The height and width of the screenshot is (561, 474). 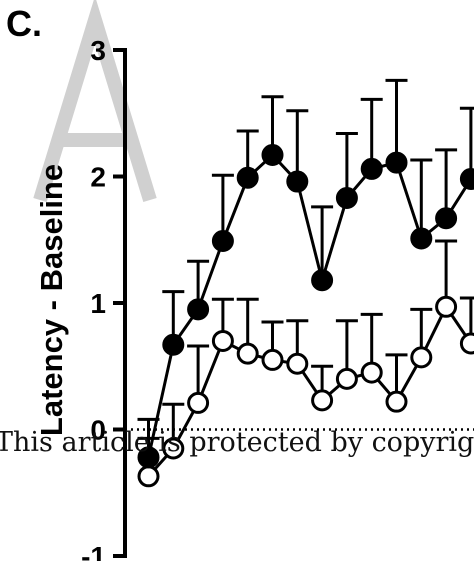 I want to click on y-tick-labels: 3 2 1 0 -1, so click(x=93, y=298).